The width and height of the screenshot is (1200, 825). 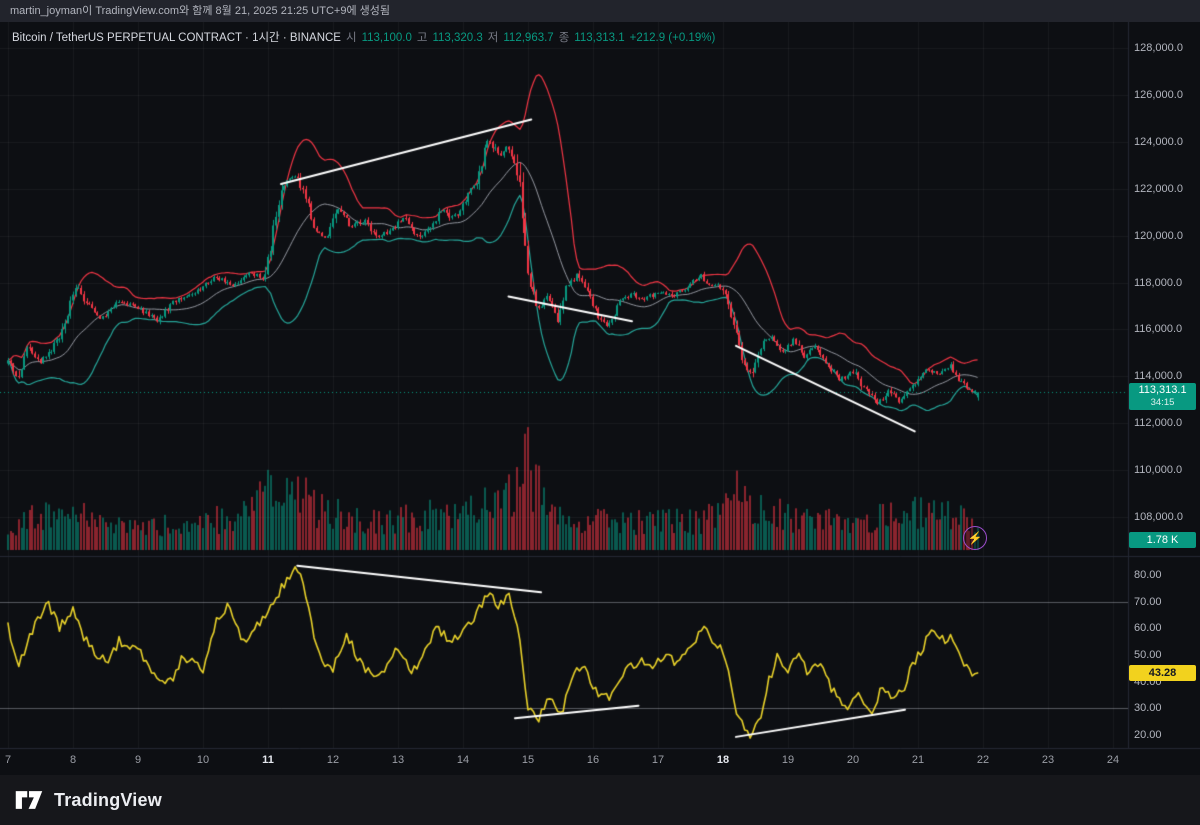 What do you see at coordinates (1158, 470) in the screenshot?
I see `price-tick: 110,000.0` at bounding box center [1158, 470].